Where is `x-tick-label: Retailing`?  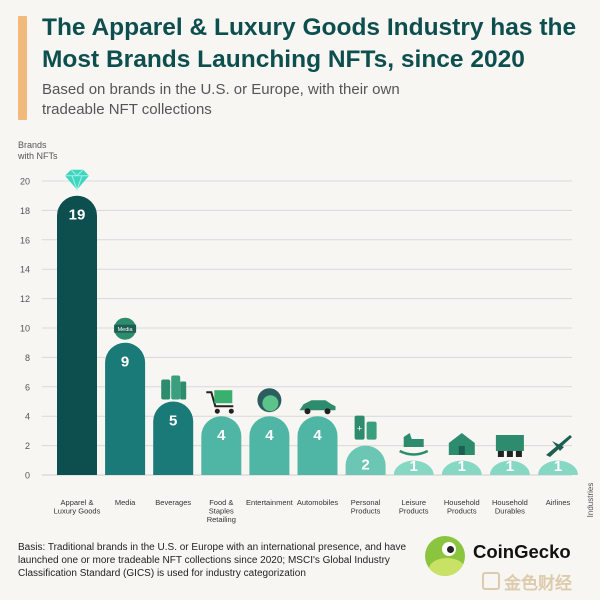 x-tick-label: Retailing is located at coordinates (221, 519).